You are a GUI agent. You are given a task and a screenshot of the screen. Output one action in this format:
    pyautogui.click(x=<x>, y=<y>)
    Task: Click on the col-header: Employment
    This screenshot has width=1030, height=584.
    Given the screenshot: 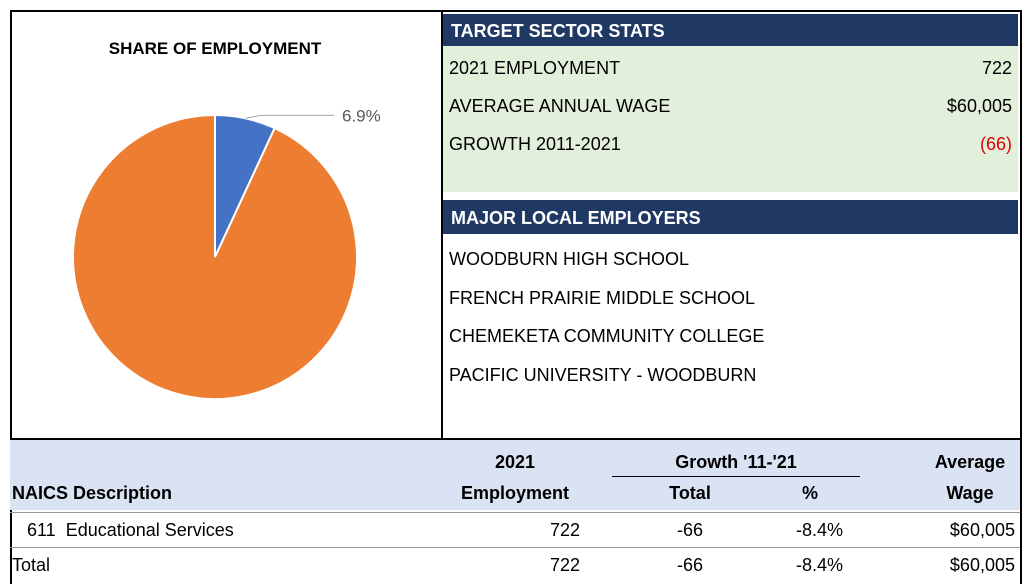 What is the action you would take?
    pyautogui.click(x=515, y=493)
    